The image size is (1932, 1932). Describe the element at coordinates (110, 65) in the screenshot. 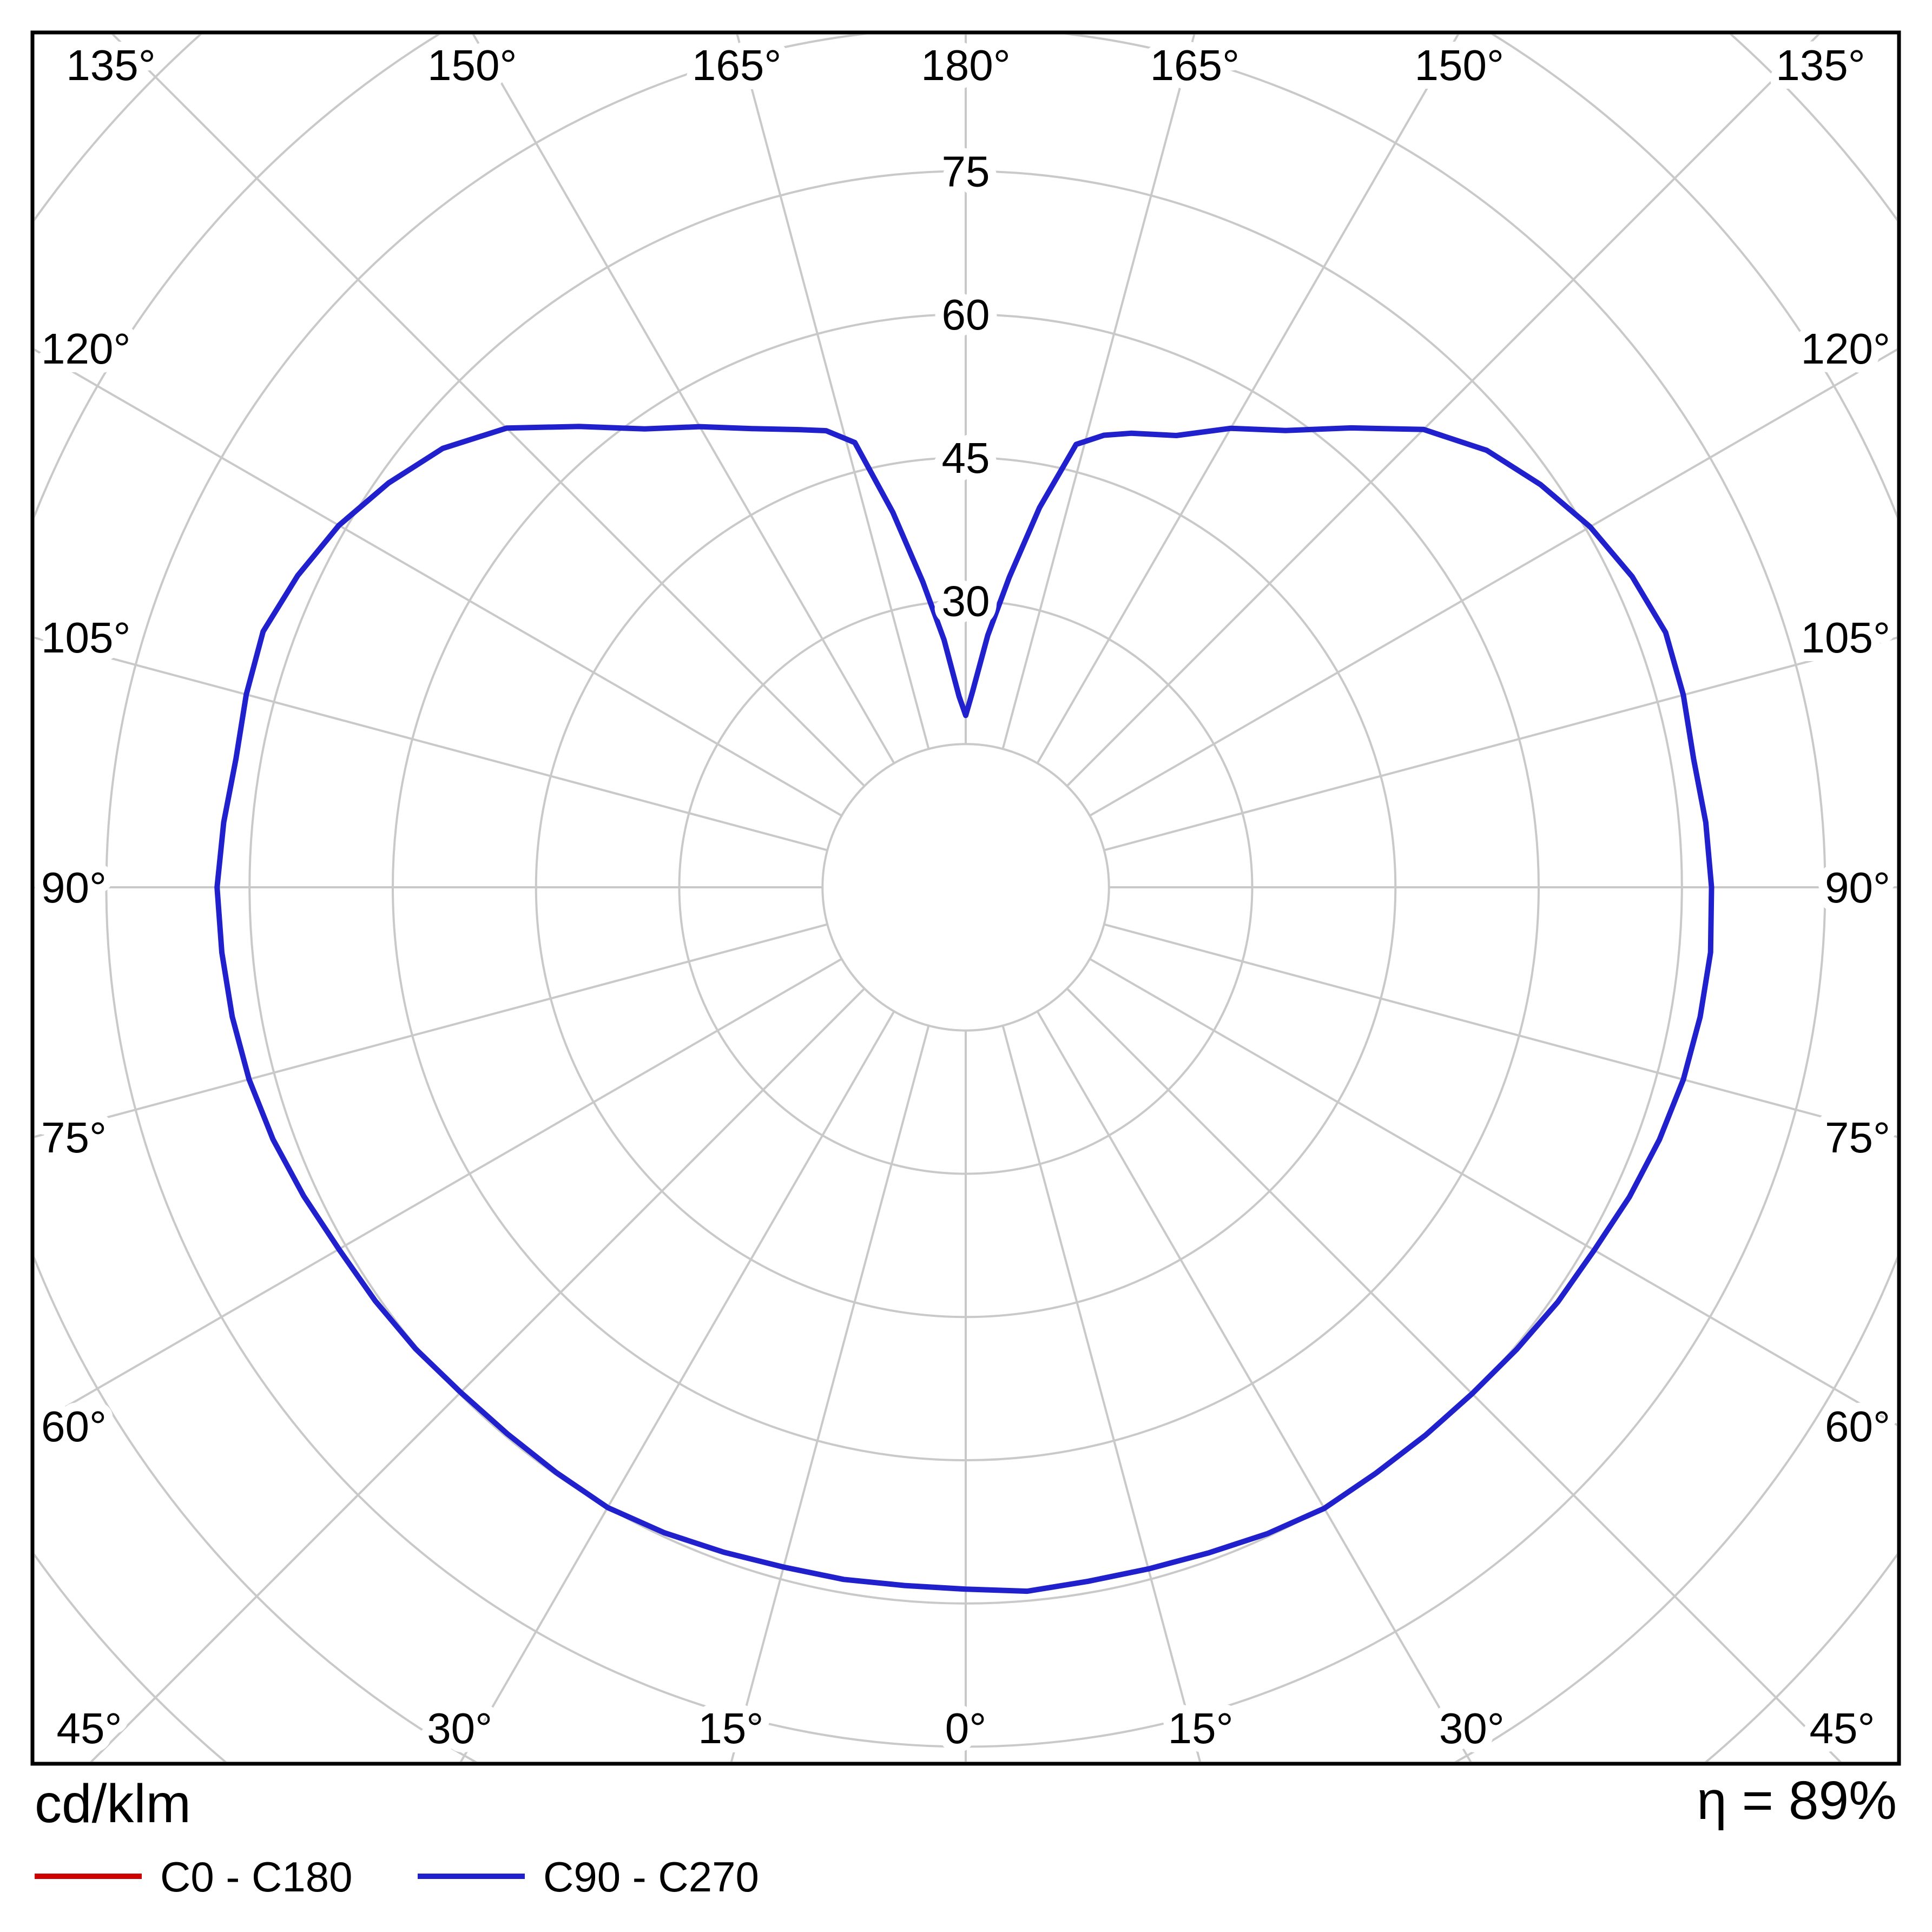

I see `angle-label-135-left: 135°` at that location.